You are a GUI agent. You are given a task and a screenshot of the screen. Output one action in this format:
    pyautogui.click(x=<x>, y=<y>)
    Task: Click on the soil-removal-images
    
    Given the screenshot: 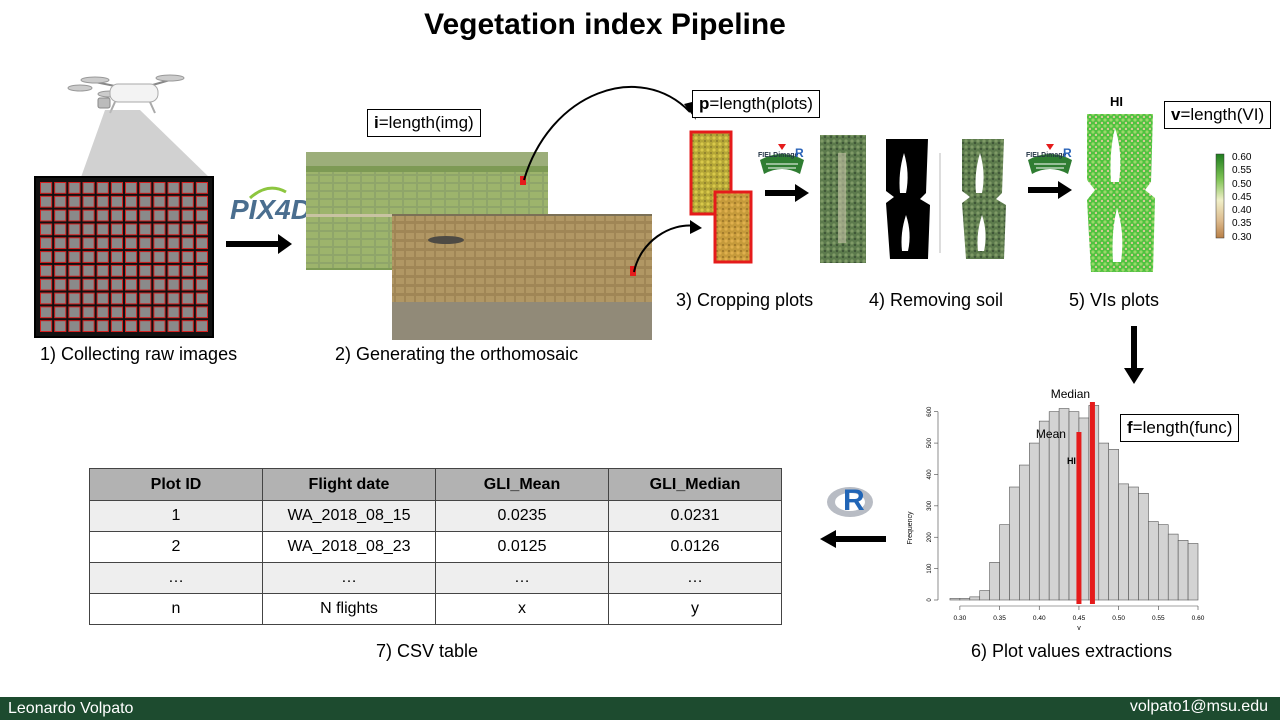 What is the action you would take?
    pyautogui.click(x=913, y=199)
    